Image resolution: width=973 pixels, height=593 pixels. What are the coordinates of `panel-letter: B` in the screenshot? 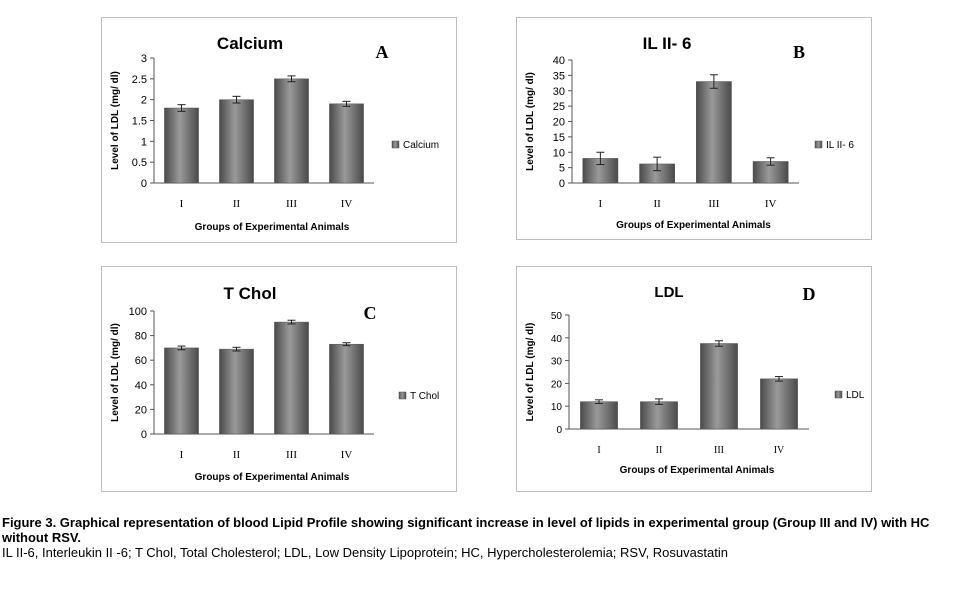 It's located at (799, 52).